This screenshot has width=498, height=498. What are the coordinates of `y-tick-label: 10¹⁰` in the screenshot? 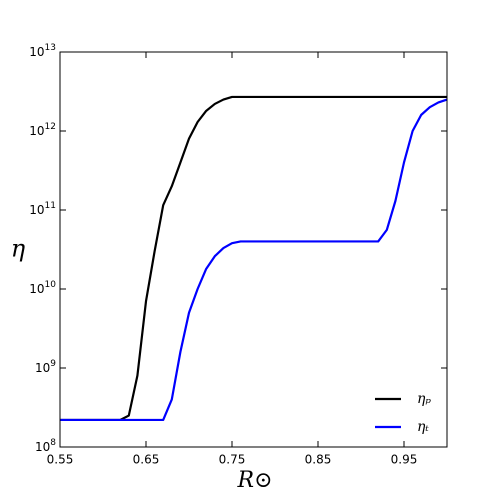 It's located at (42, 288).